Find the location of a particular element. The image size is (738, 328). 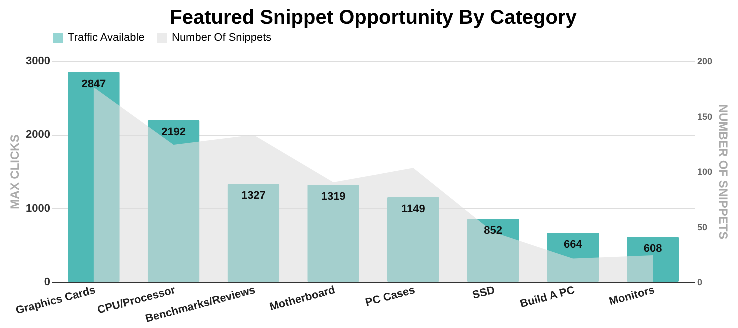

legend-label: Number Of Snippets is located at coordinates (222, 38).